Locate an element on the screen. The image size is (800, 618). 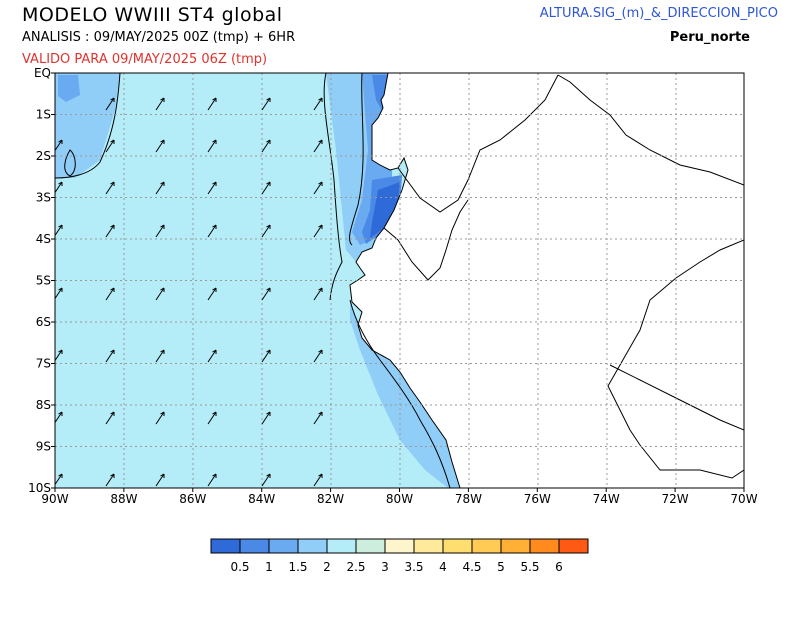
border-ecuador-peru is located at coordinates (478, 143).